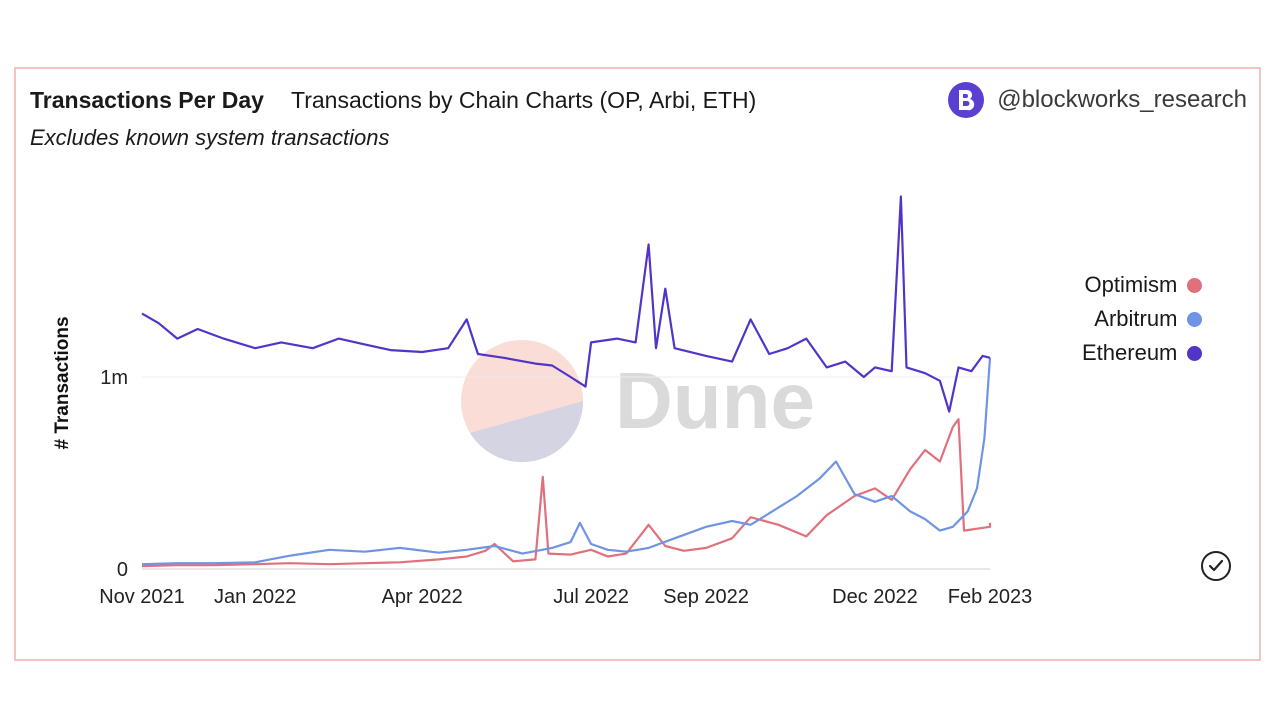 This screenshot has width=1280, height=720. What do you see at coordinates (1136, 318) in the screenshot?
I see `legend-label-arbitrum: Arbitrum` at bounding box center [1136, 318].